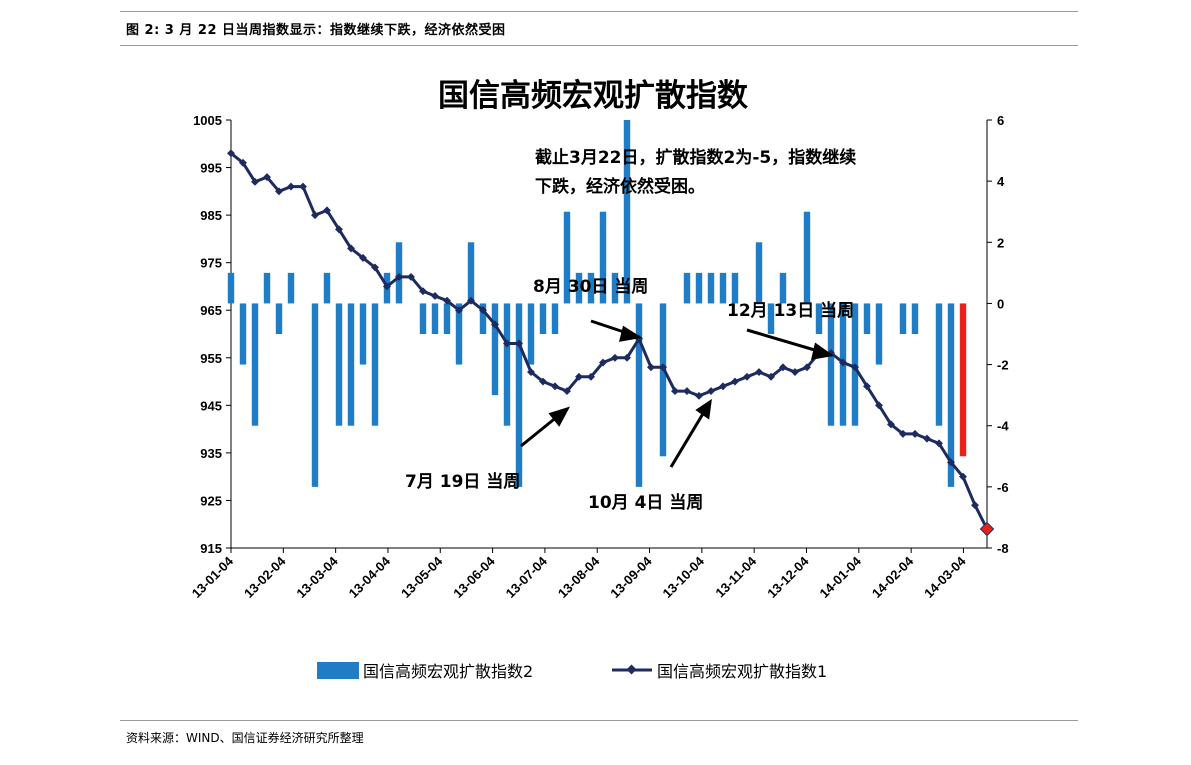 This screenshot has height=765, width=1191. Describe the element at coordinates (822, 351) in the screenshot. I see `arrow-dec-head` at that location.